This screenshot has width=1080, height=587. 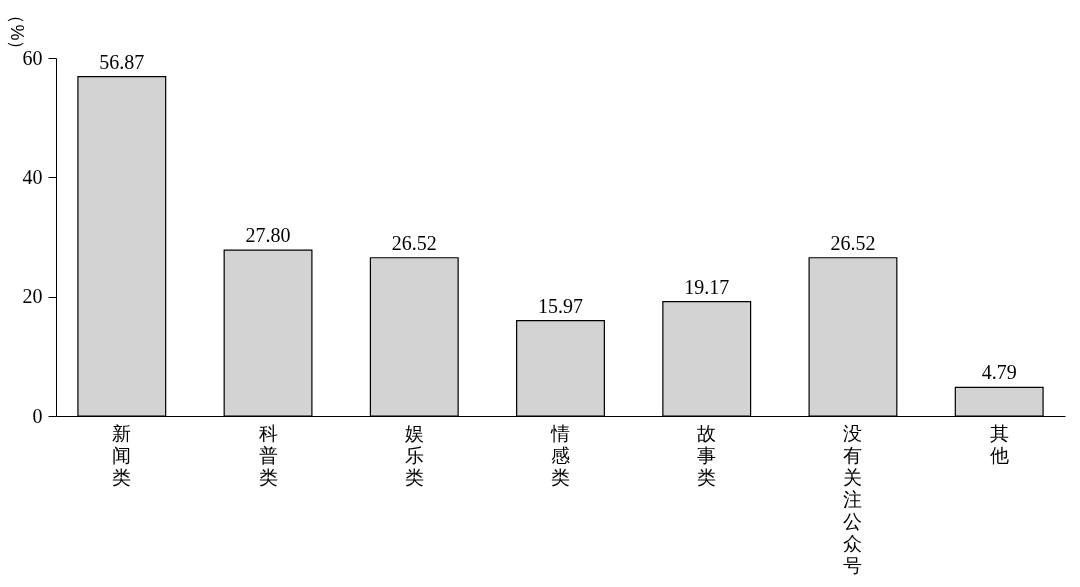 What do you see at coordinates (999, 443) in the screenshot?
I see `x-tick-label: 其他` at bounding box center [999, 443].